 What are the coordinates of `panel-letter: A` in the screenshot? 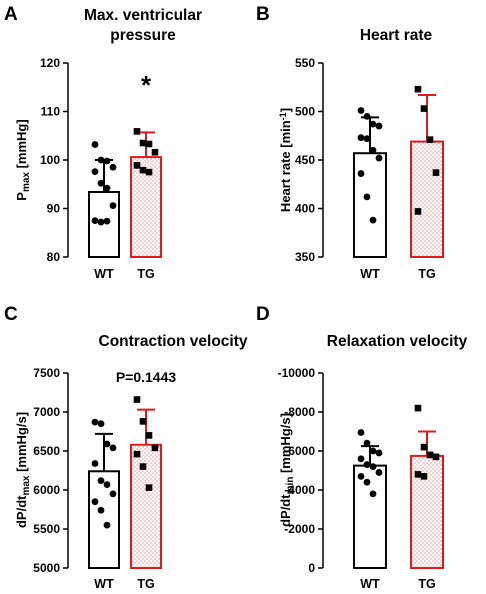 It's located at (11, 14).